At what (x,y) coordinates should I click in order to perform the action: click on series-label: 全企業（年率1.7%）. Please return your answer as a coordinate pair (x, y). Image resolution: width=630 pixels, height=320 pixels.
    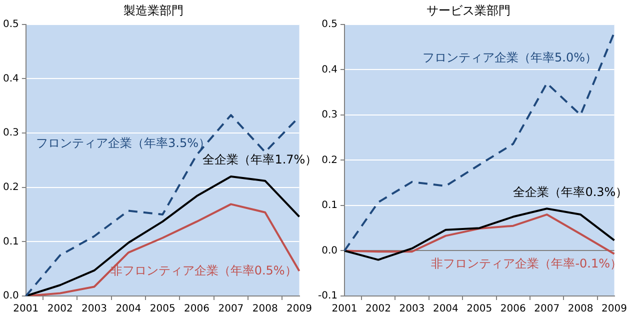
    Looking at the image, I should click on (260, 159).